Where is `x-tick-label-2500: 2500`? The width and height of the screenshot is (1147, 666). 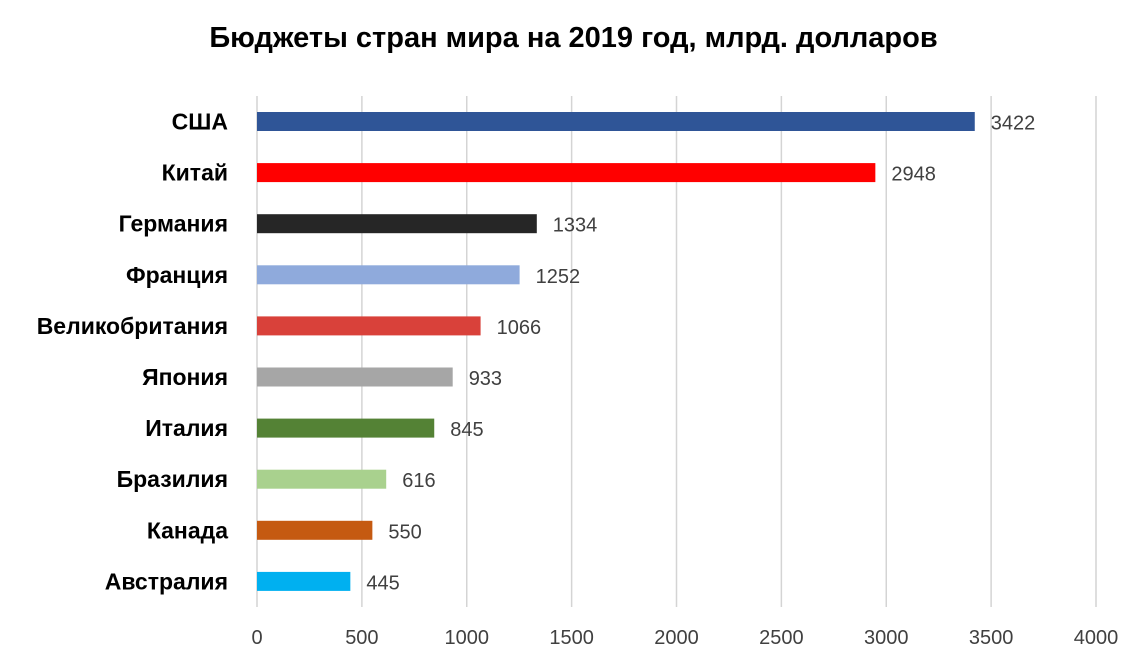
x-tick-label-2500: 2500 is located at coordinates (781, 638).